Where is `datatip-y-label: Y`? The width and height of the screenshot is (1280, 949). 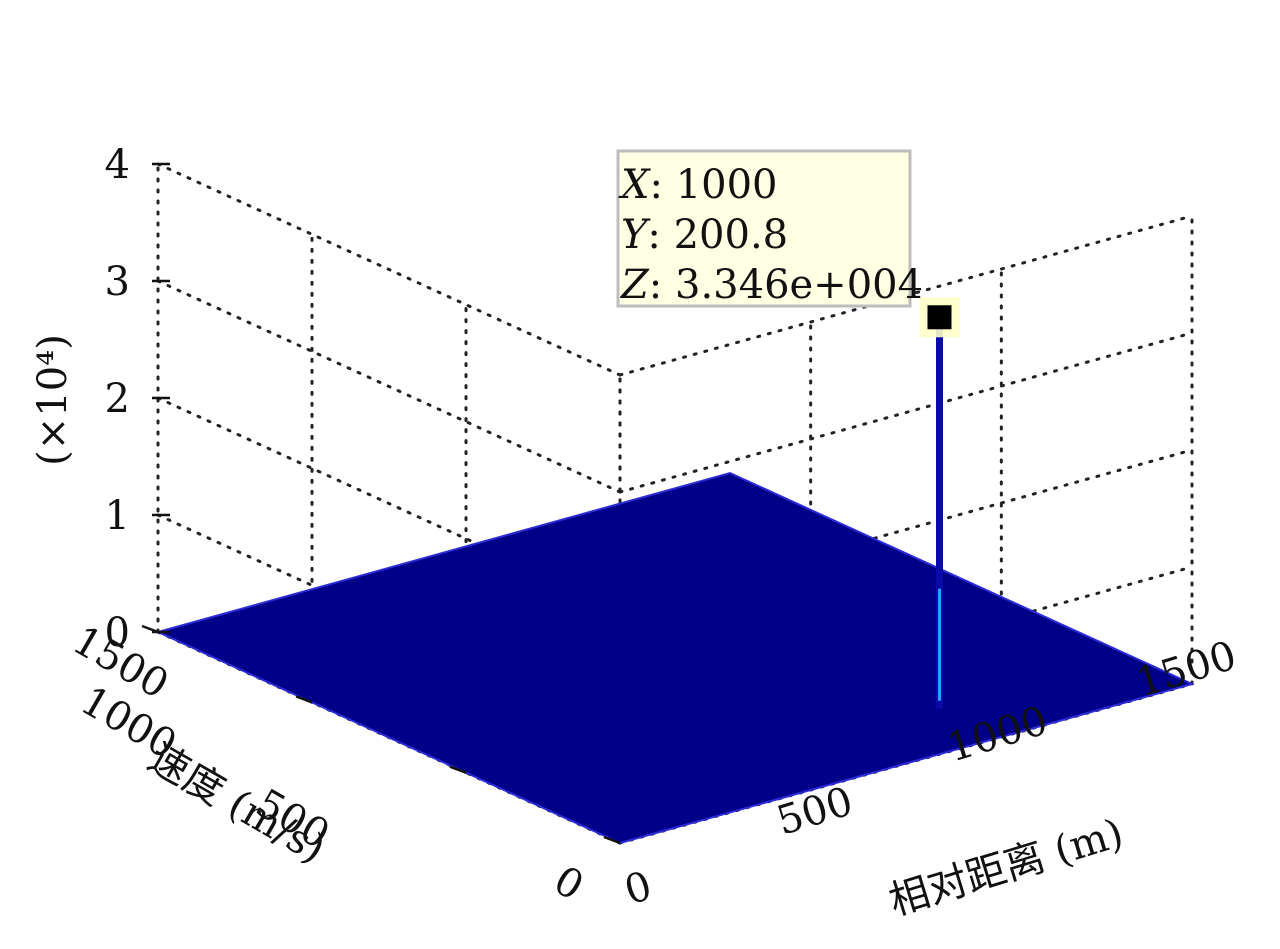
datatip-y-label: Y is located at coordinates (636, 235).